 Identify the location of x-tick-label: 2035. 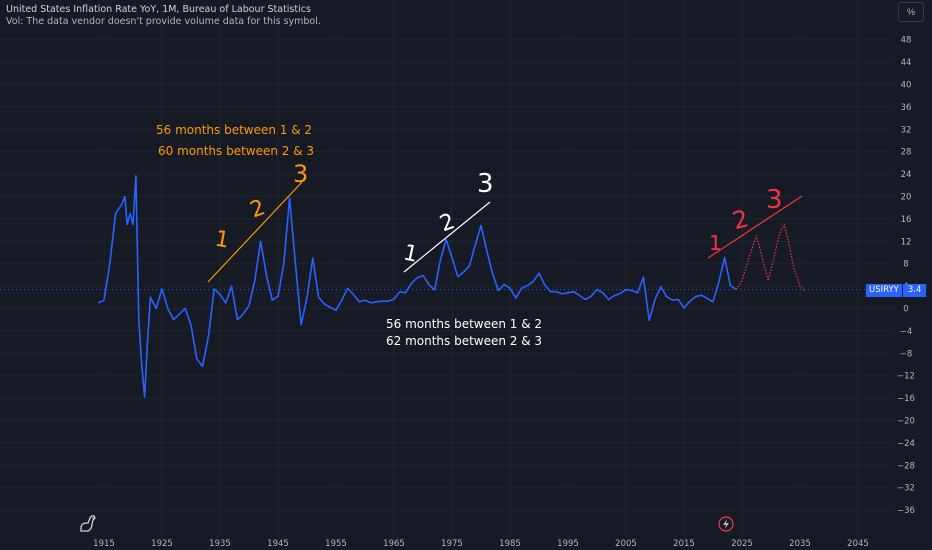
(800, 544).